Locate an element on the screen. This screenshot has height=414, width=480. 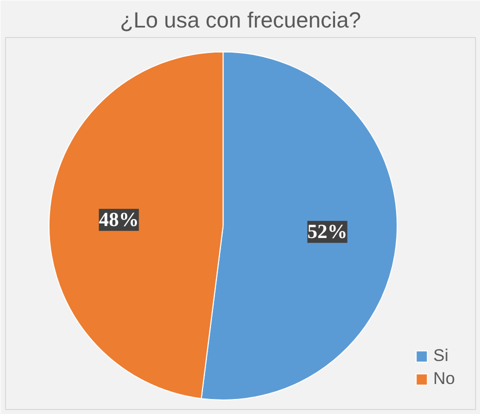
legend-label: Si is located at coordinates (441, 356).